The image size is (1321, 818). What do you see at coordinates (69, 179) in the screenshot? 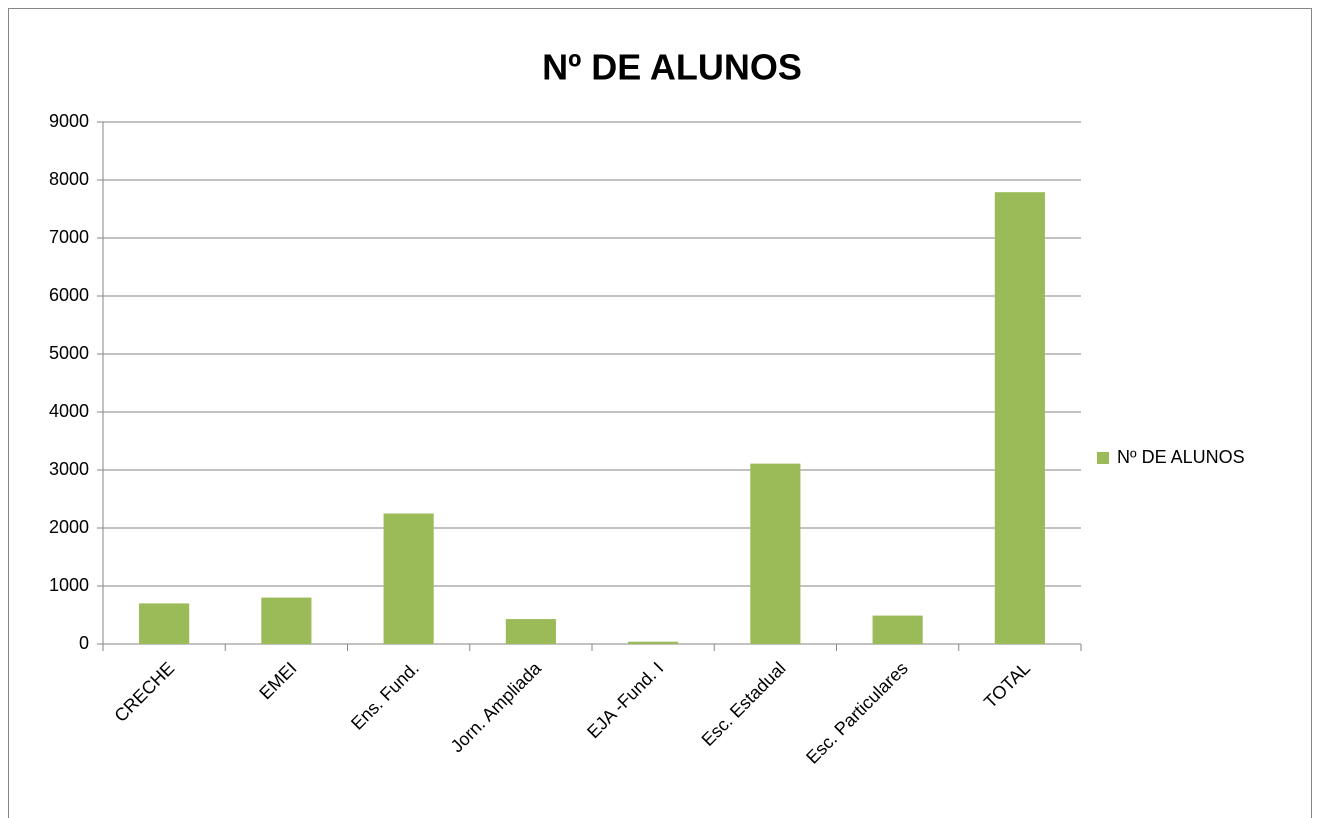
I see `y-tick-label: 8000` at bounding box center [69, 179].